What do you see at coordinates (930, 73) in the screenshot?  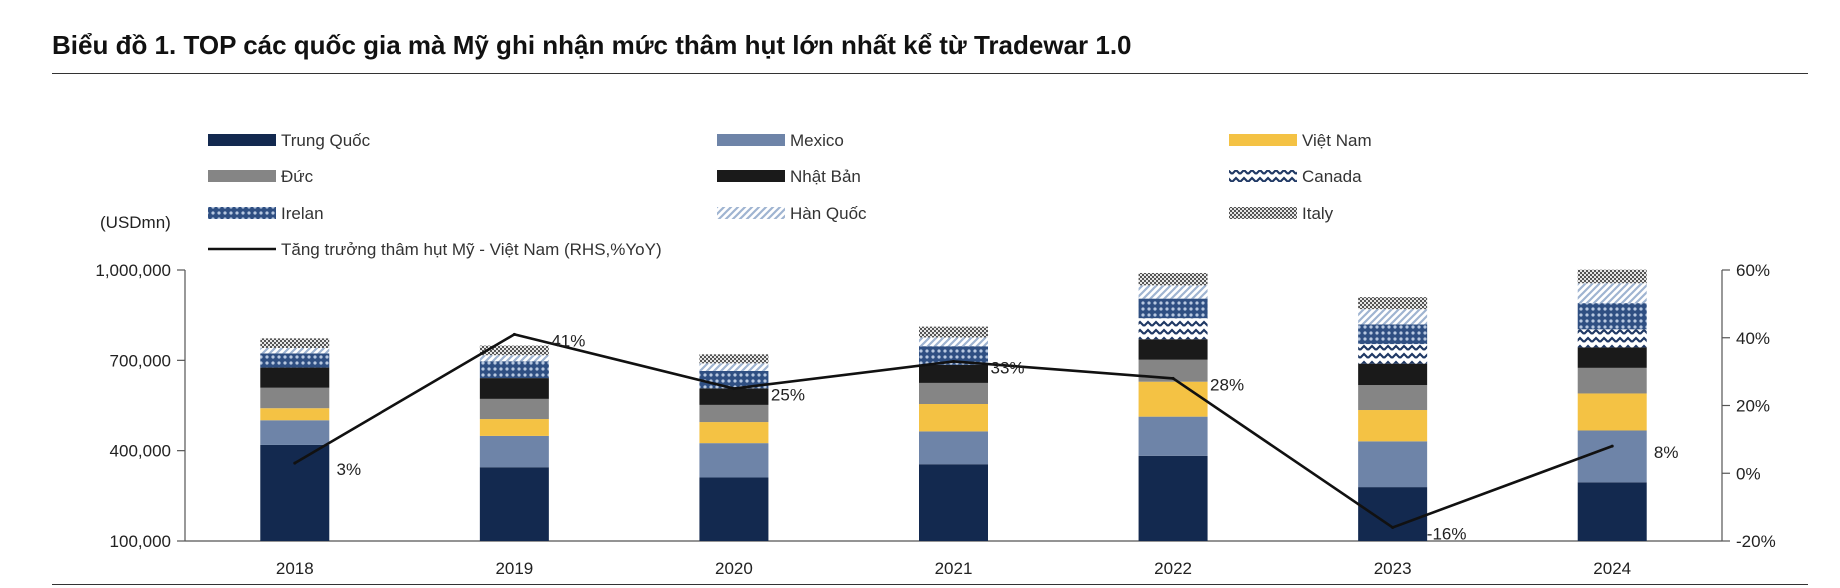 I see `top-rule` at bounding box center [930, 73].